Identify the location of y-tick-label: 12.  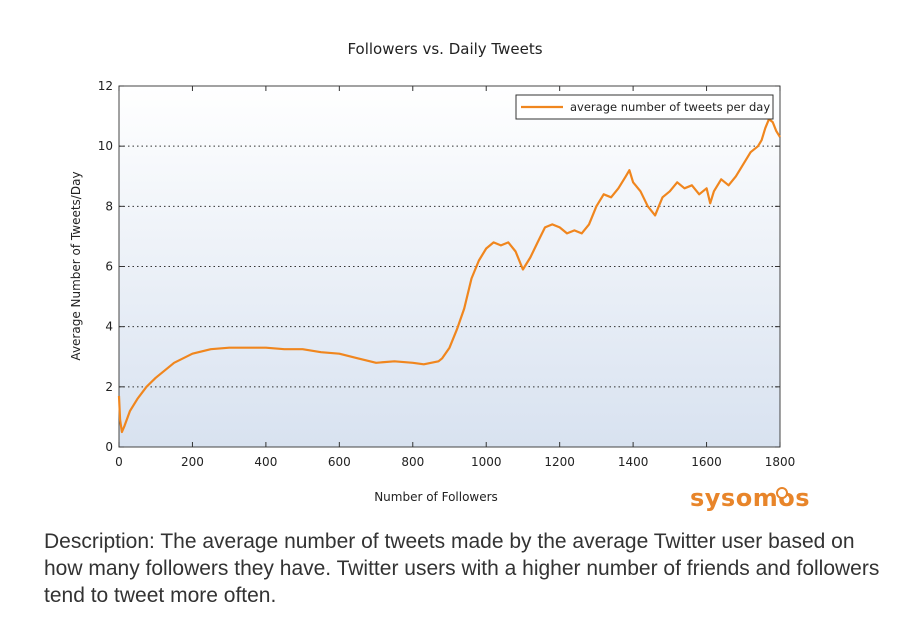
(105, 86).